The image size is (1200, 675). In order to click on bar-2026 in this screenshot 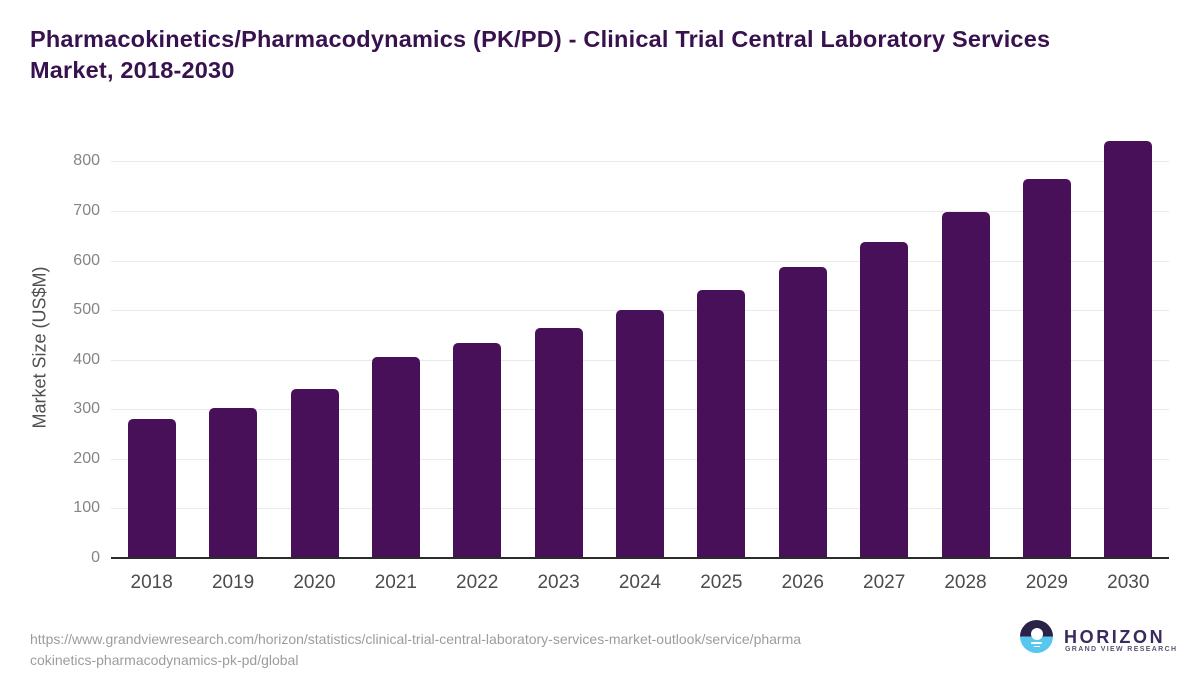, I will do `click(802, 412)`.